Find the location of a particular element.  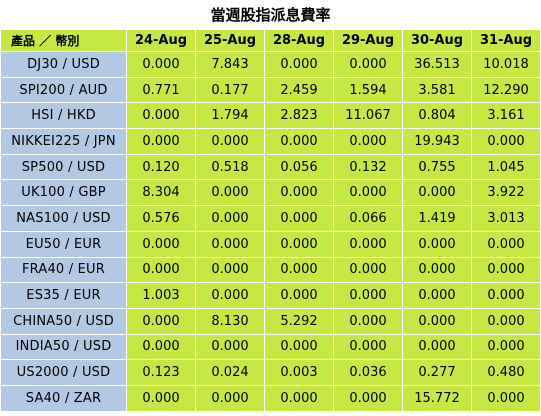

rate-cell: 1.794 is located at coordinates (230, 116).